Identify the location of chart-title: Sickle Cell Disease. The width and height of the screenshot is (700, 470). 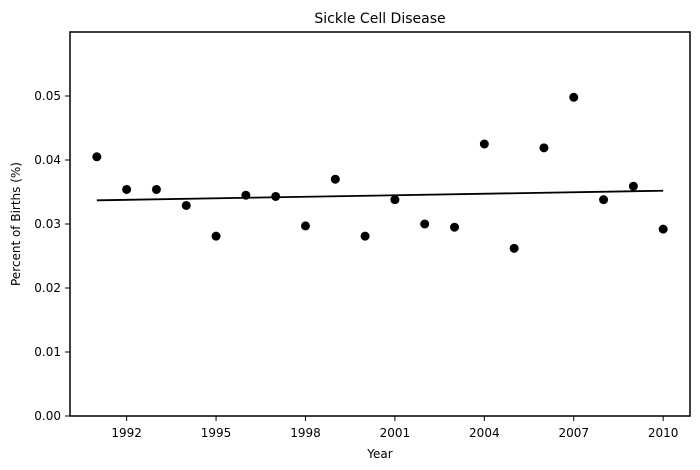
(379, 19).